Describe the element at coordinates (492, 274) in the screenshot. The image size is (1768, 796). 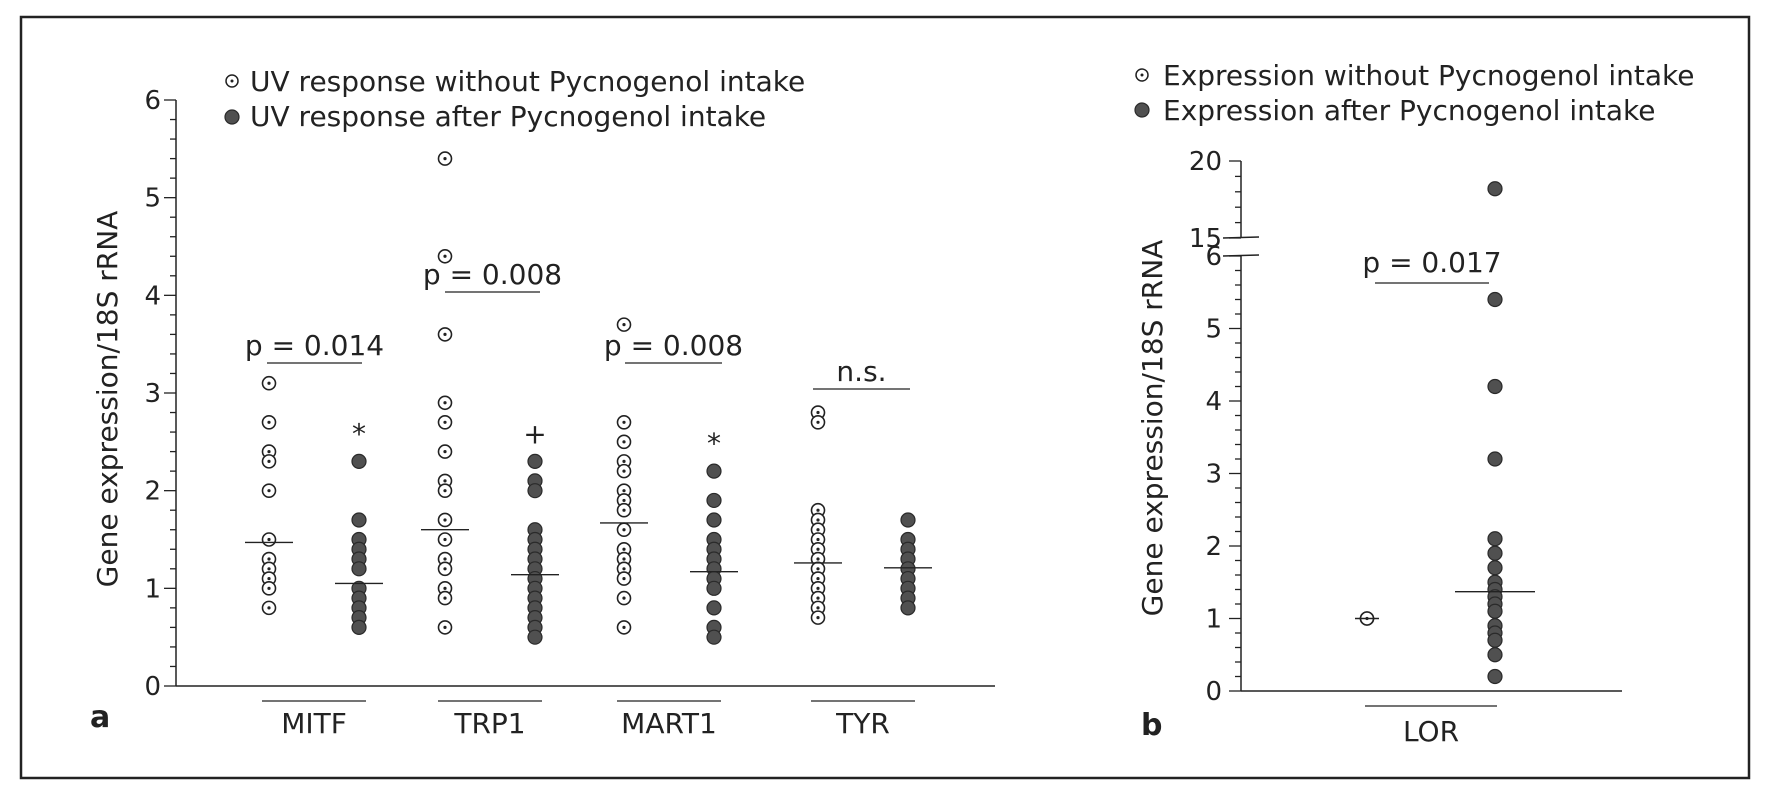
I see `p-value-annotation: p = 0.008` at that location.